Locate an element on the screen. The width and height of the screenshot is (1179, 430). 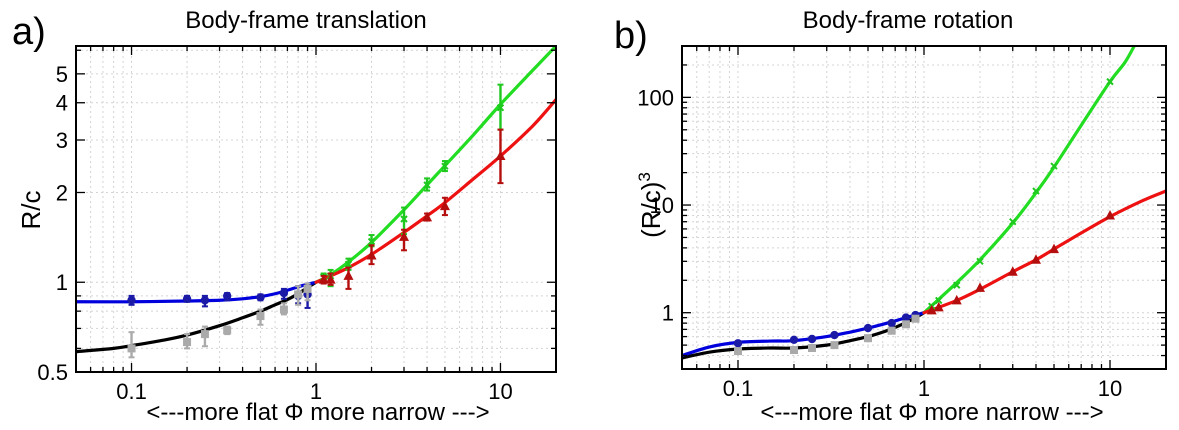
panel-b-x-tick-label: 10 is located at coordinates (1110, 388).